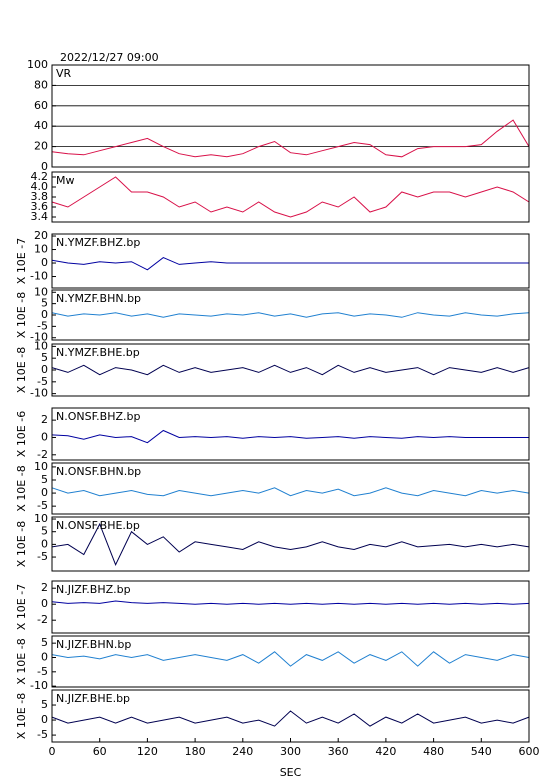 The image size is (554, 781). I want to click on y-tick-label: 4.2, so click(40, 176).